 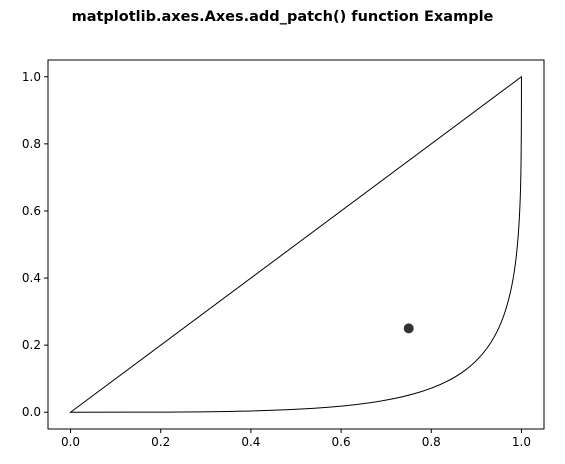 I want to click on x-tick-label: 0.4, so click(x=250, y=442).